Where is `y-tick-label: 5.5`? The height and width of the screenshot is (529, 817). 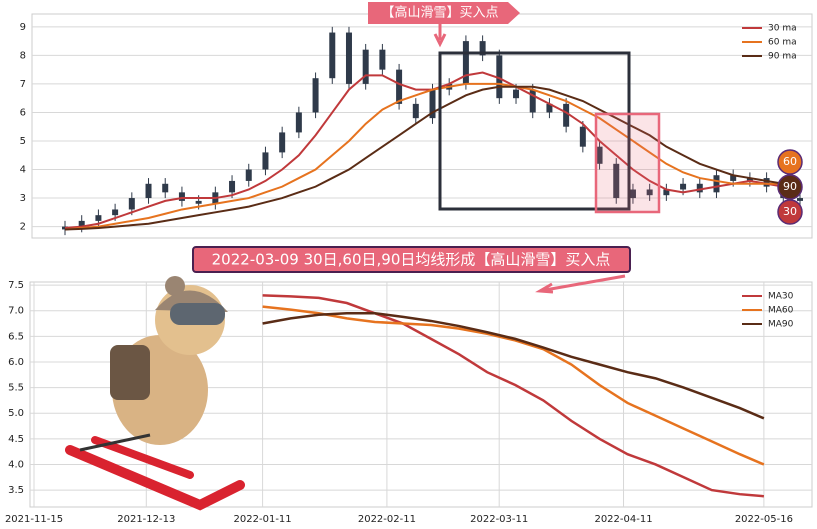 y-tick-label: 5.5 is located at coordinates (16, 388).